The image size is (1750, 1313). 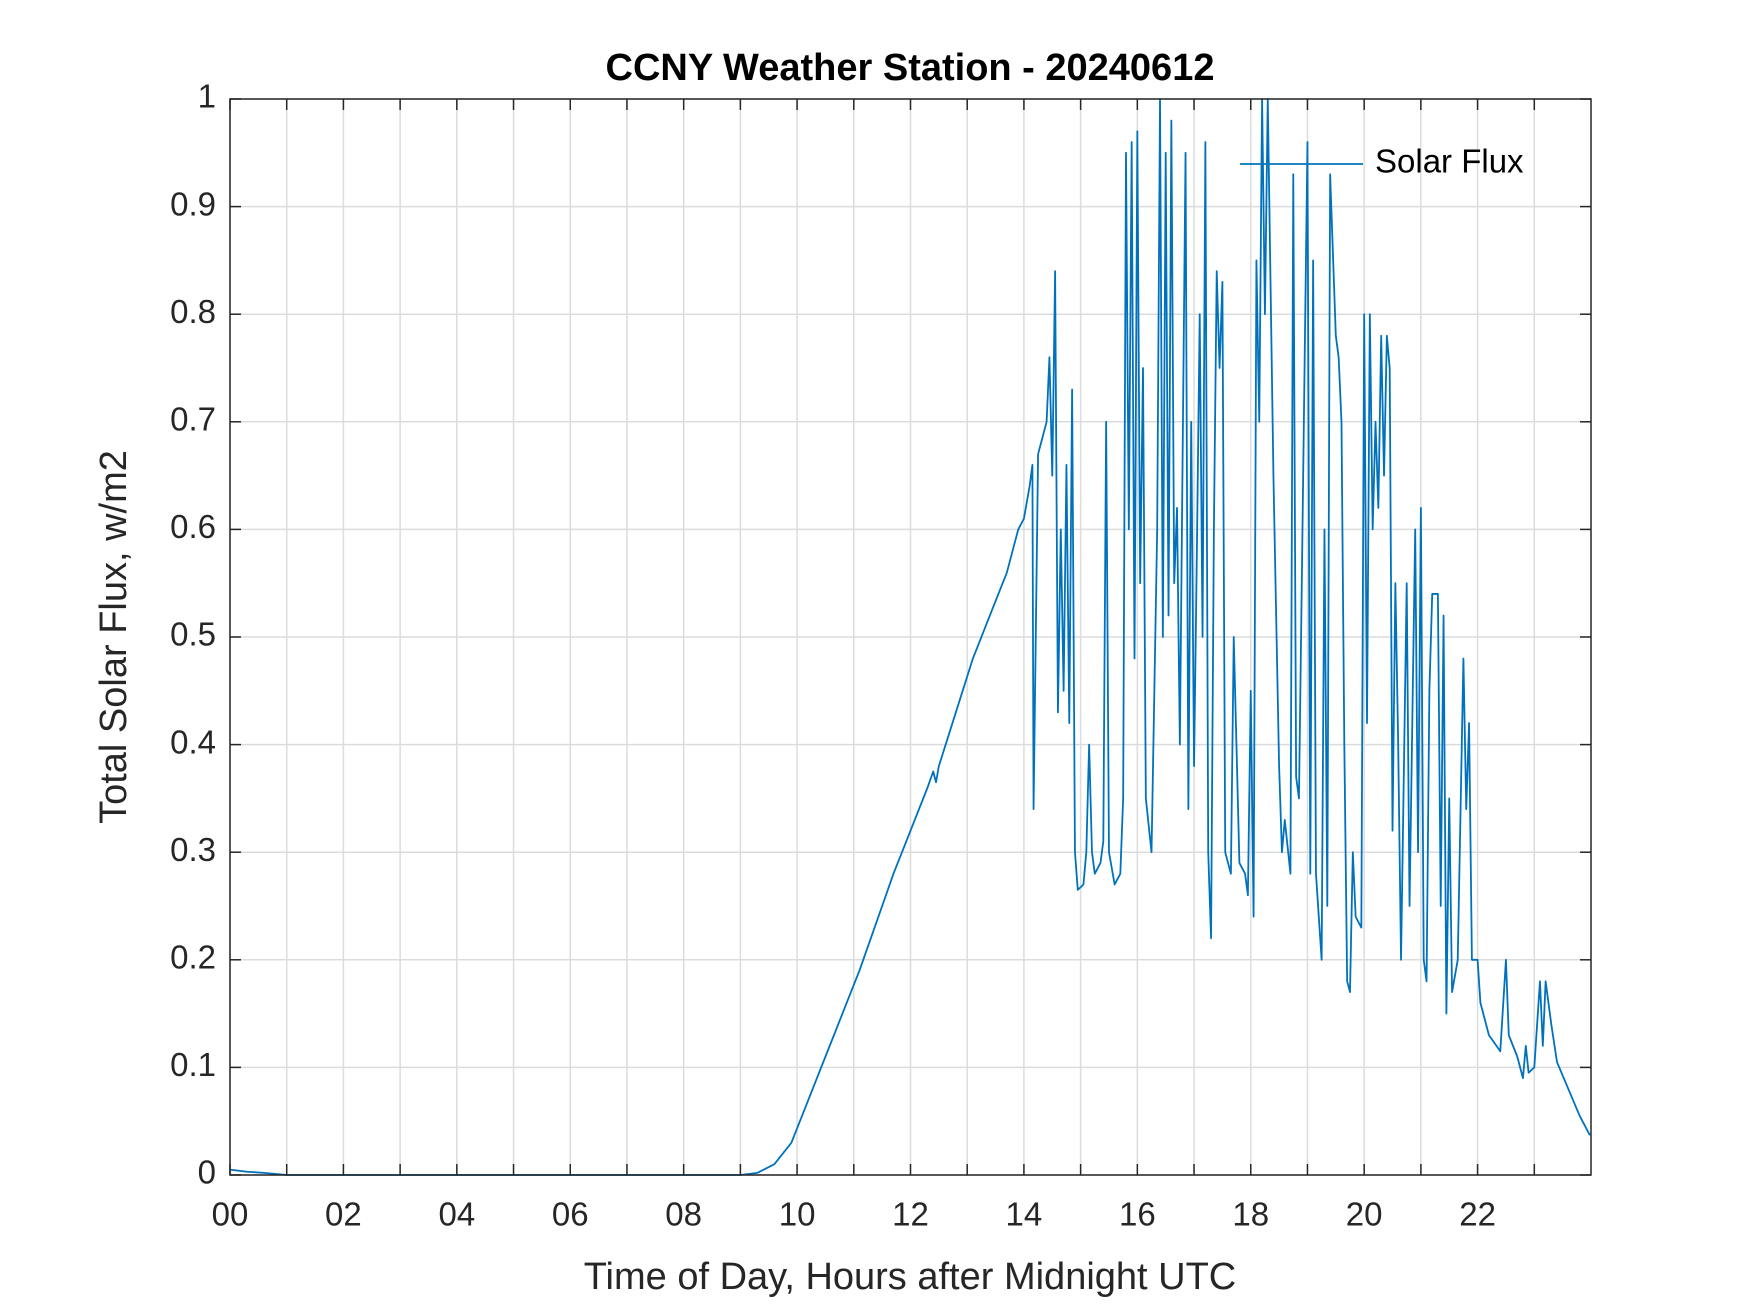 I want to click on x-tick-label: 16, so click(x=1137, y=1214).